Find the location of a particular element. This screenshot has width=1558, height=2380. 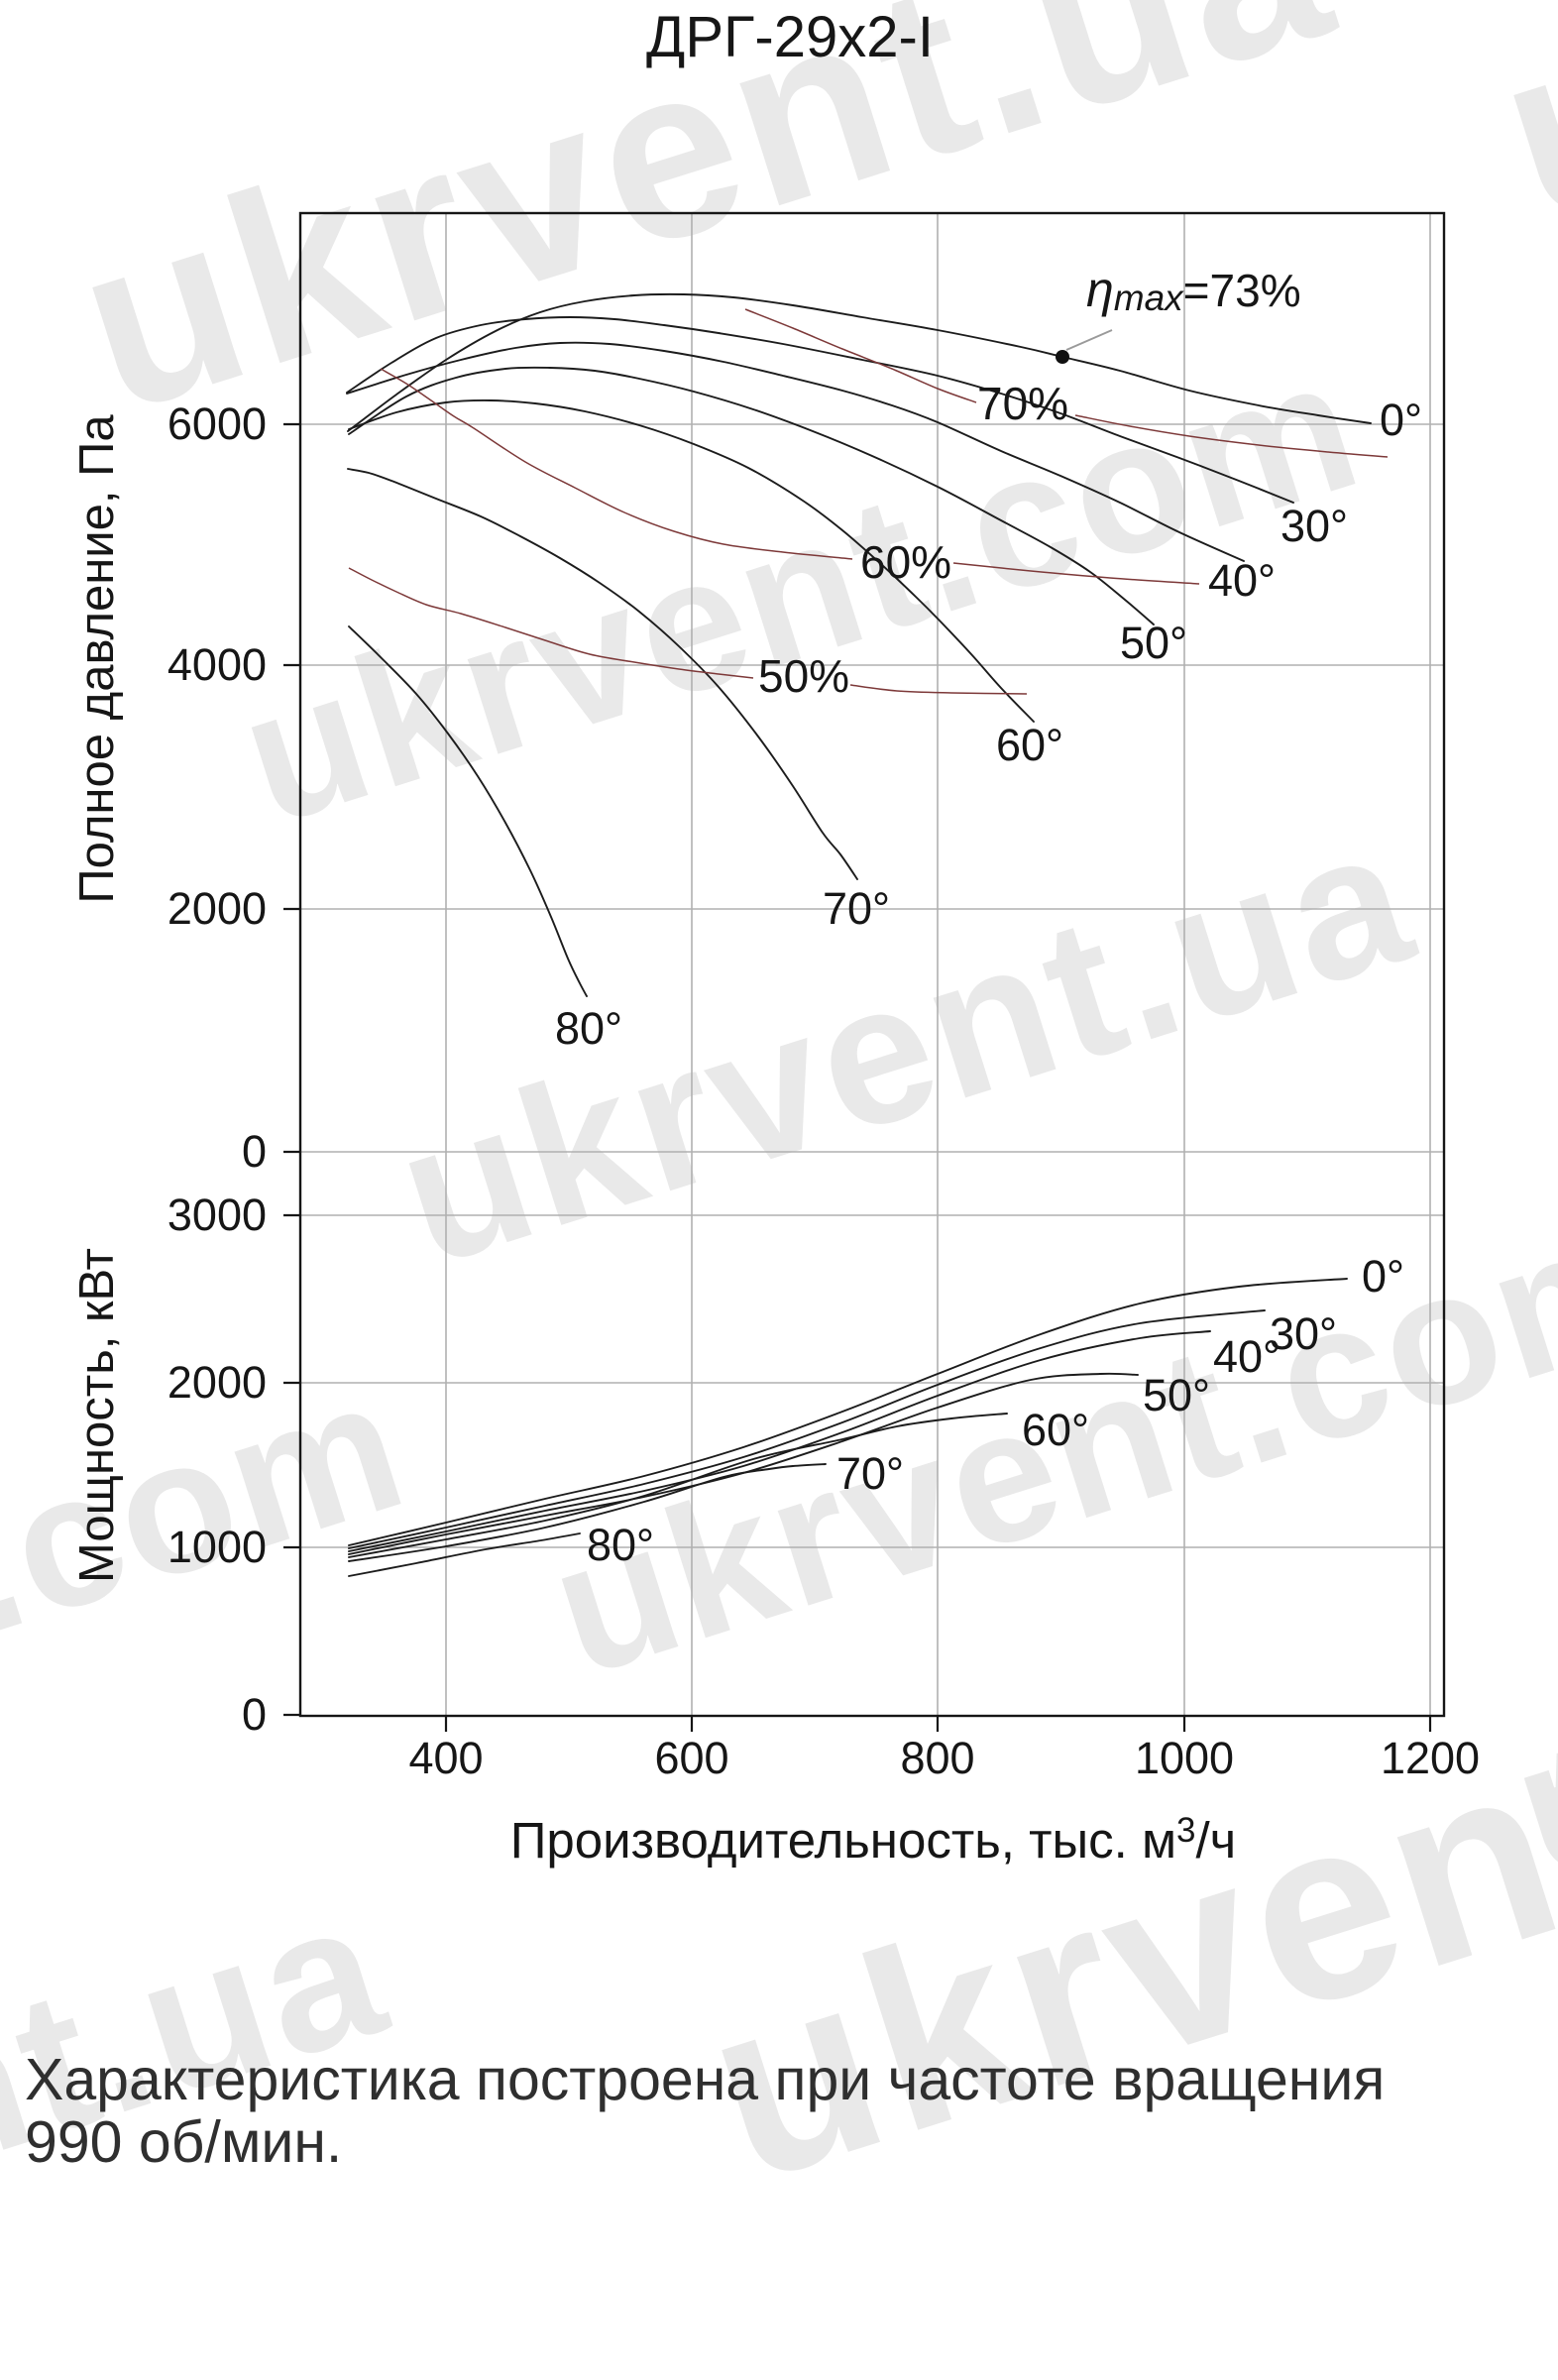

svg-text: 50% is located at coordinates (803, 676).